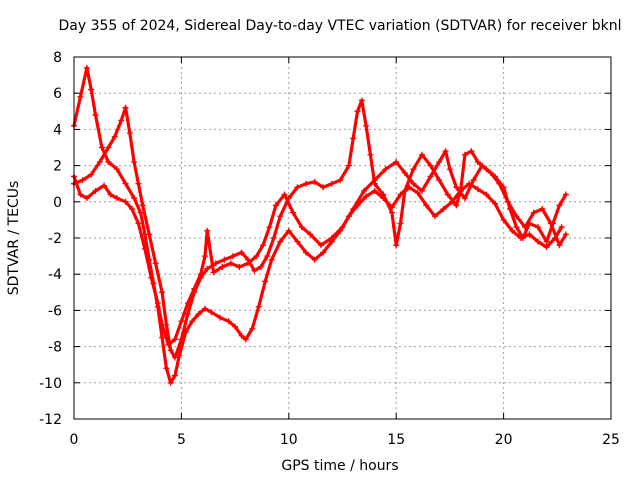  I want to click on y-tick-label: -12, so click(50, 420).